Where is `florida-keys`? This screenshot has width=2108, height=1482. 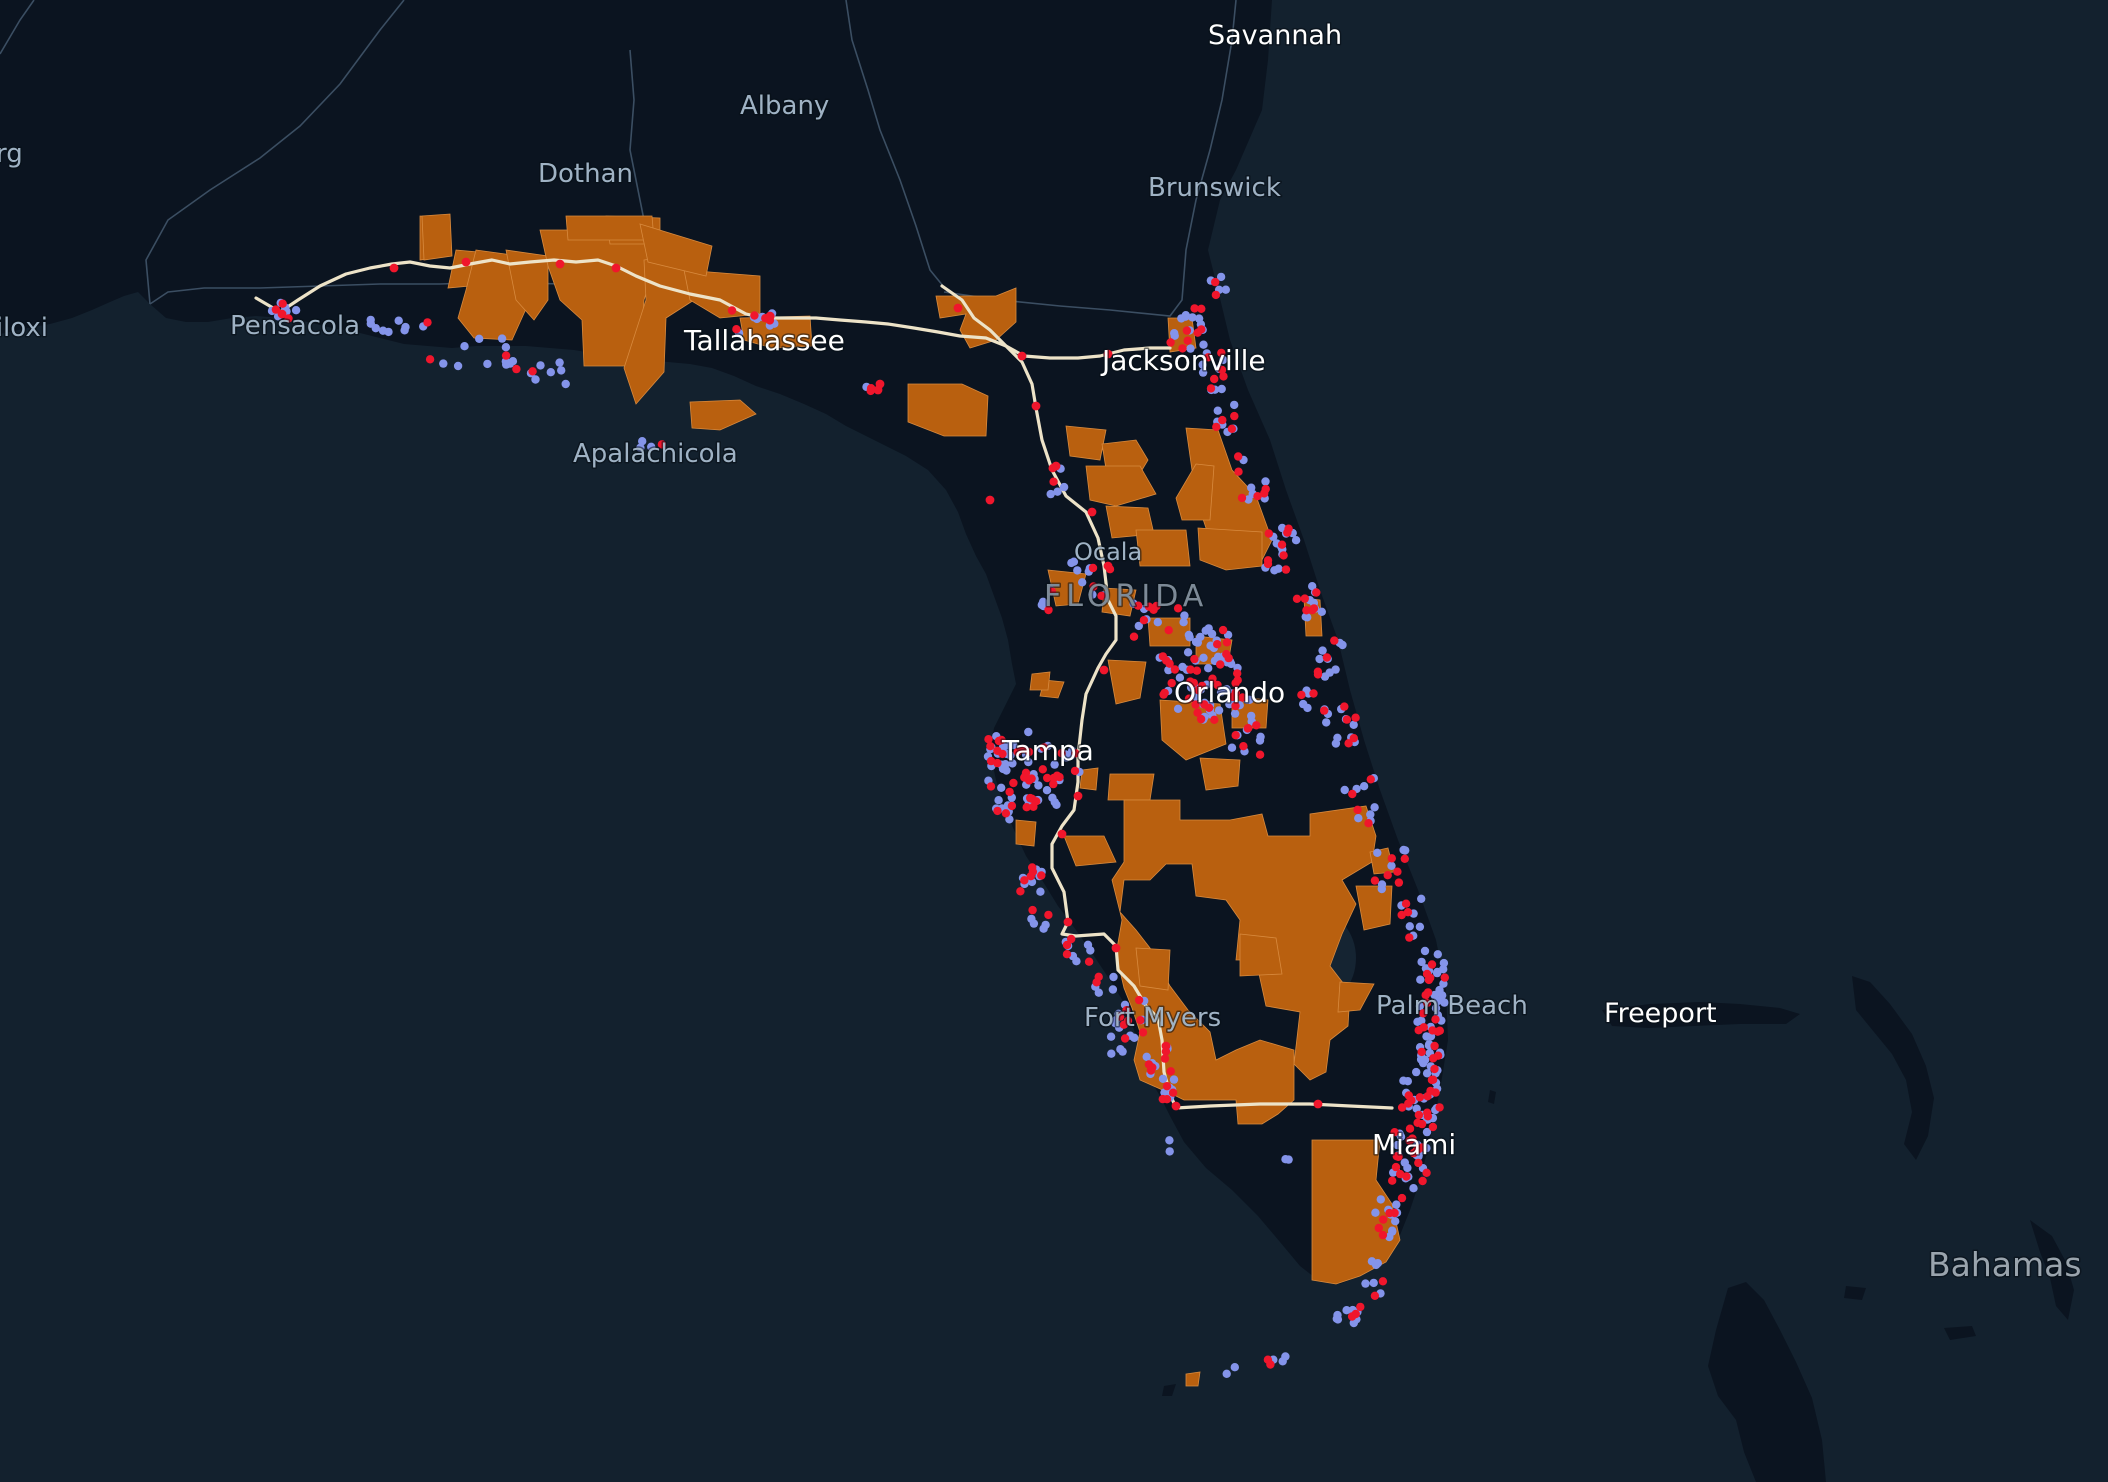 florida-keys is located at coordinates (1169, 1390).